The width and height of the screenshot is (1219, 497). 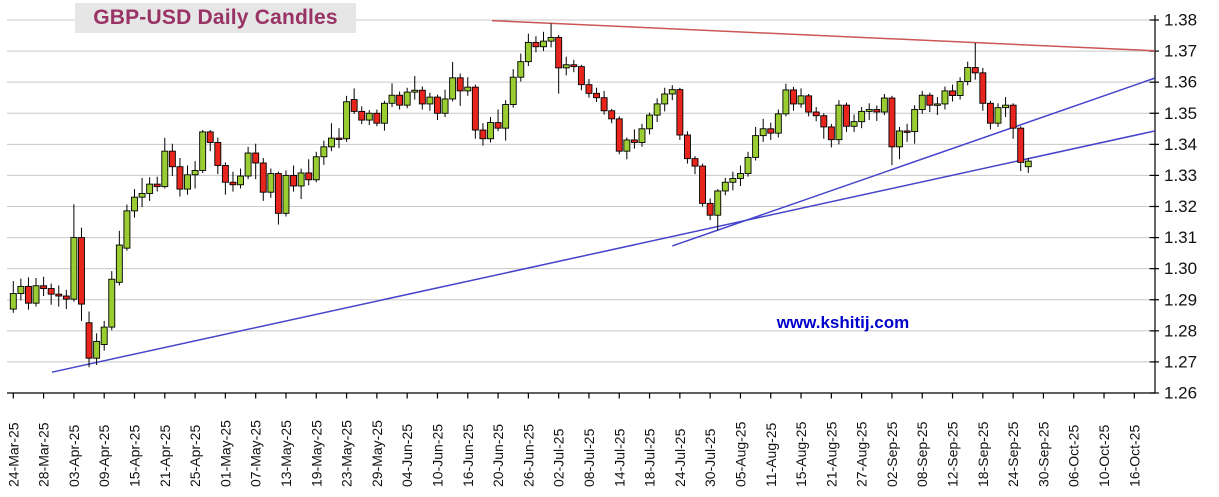 I want to click on chart-title: GBP-USD Daily Candles, so click(x=215, y=18).